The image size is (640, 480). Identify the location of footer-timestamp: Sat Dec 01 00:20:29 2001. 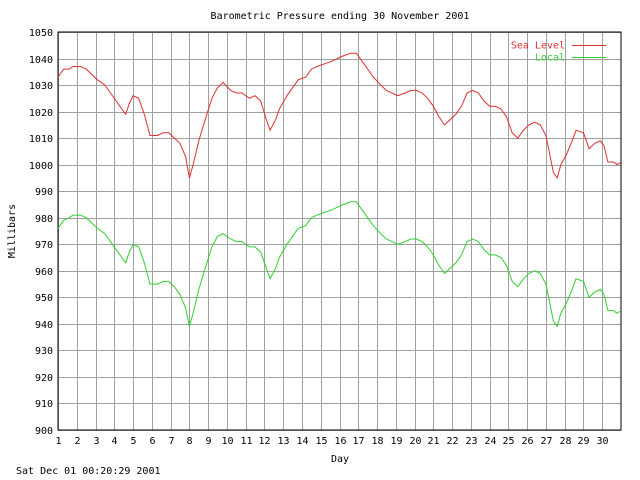
(88, 471).